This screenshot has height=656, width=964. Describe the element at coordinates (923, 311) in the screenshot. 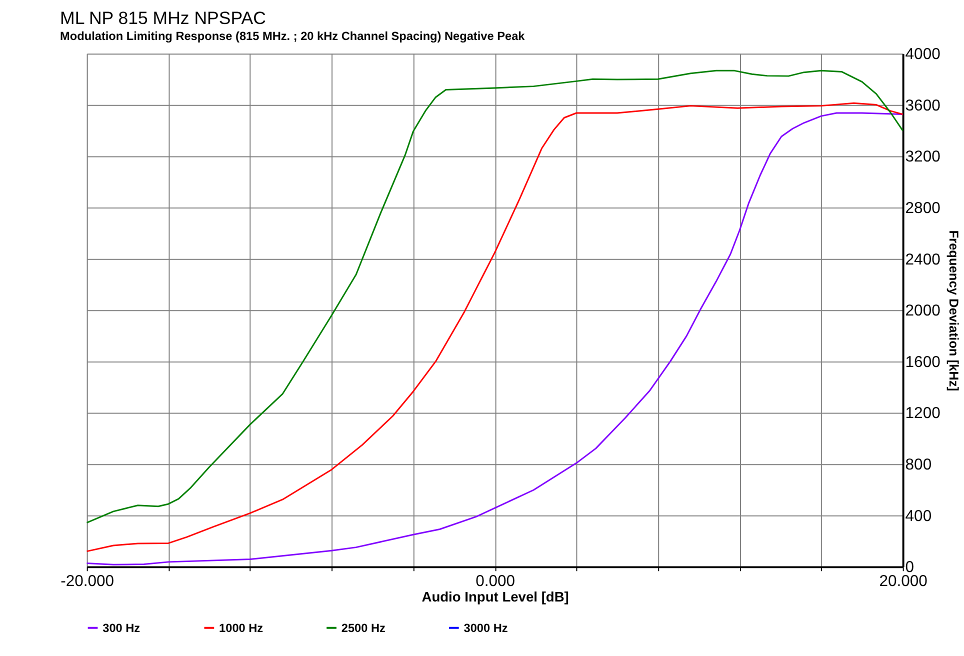

I see `y-tick-label: 2000` at that location.